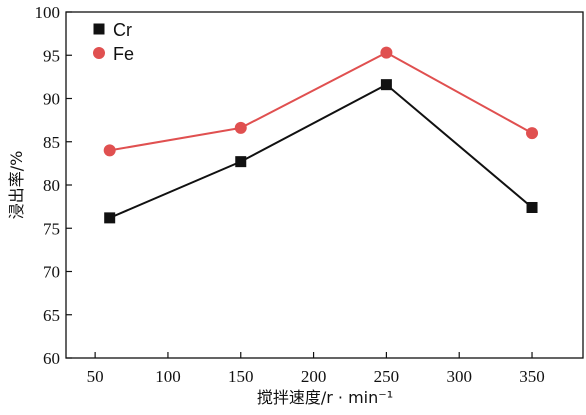 This screenshot has height=415, width=586. What do you see at coordinates (314, 376) in the screenshot?
I see `x-tick-label: 200` at bounding box center [314, 376].